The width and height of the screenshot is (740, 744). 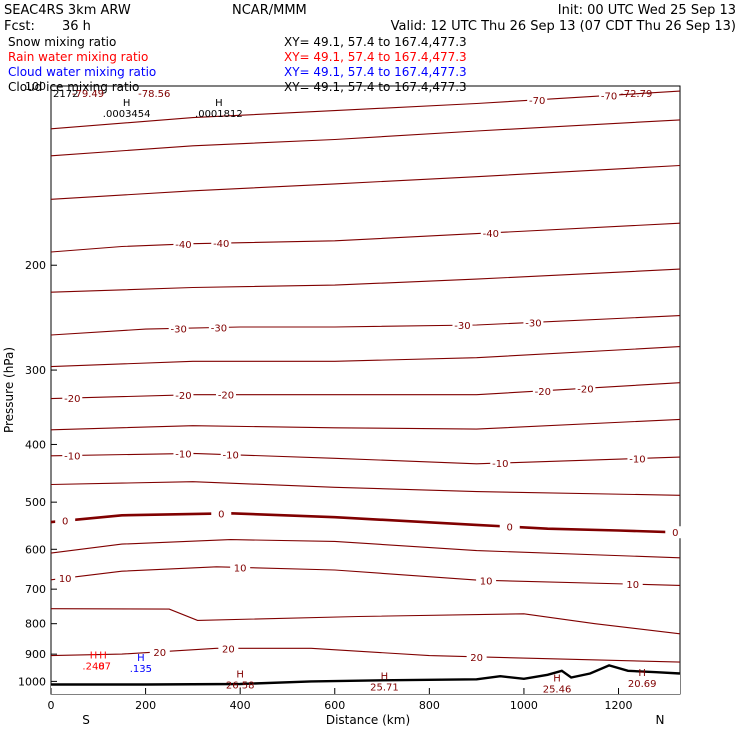 What do you see at coordinates (51, 705) in the screenshot?
I see `x-tick-label: 0` at bounding box center [51, 705].